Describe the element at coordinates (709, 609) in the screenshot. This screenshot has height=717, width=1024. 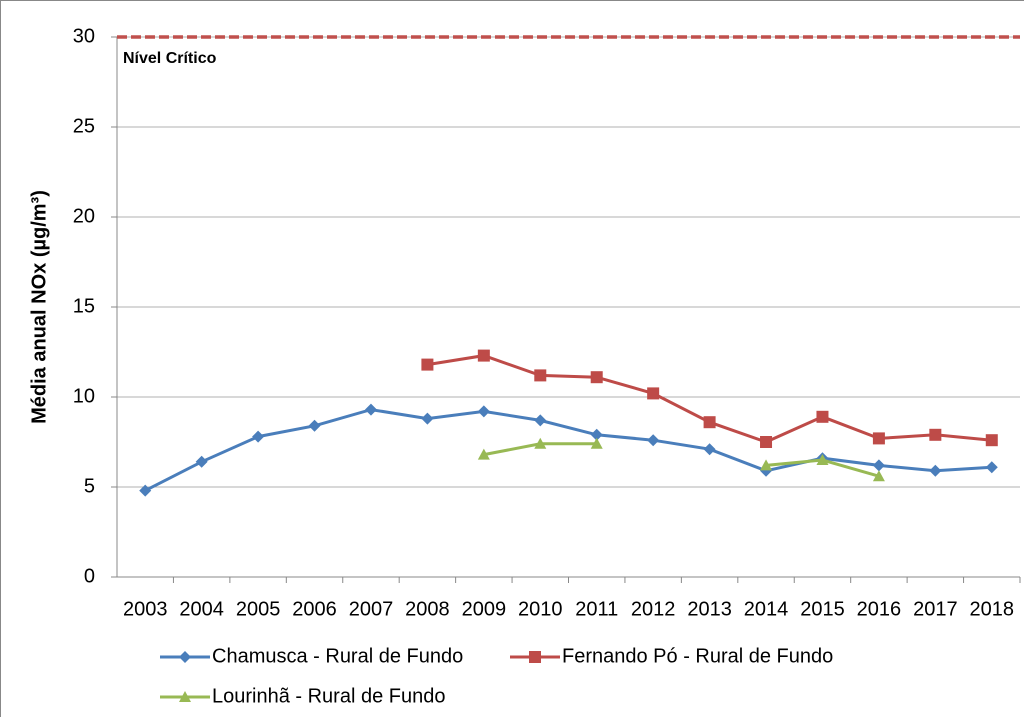
I see `x-tick-label: 2013` at that location.